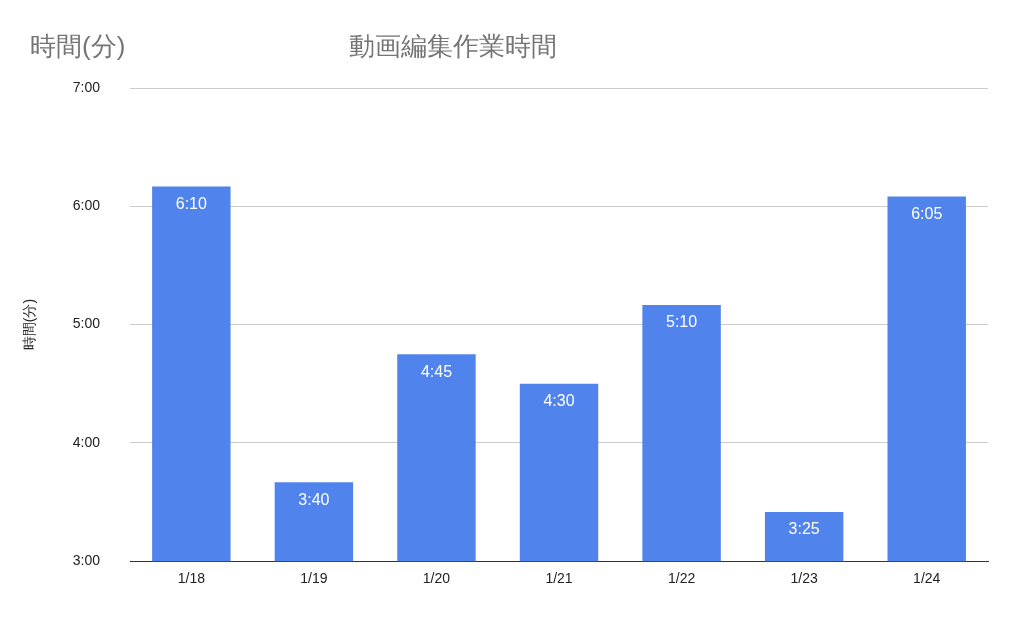 This screenshot has width=1024, height=623. Describe the element at coordinates (191, 578) in the screenshot. I see `x-tick-label: 1/18` at that location.